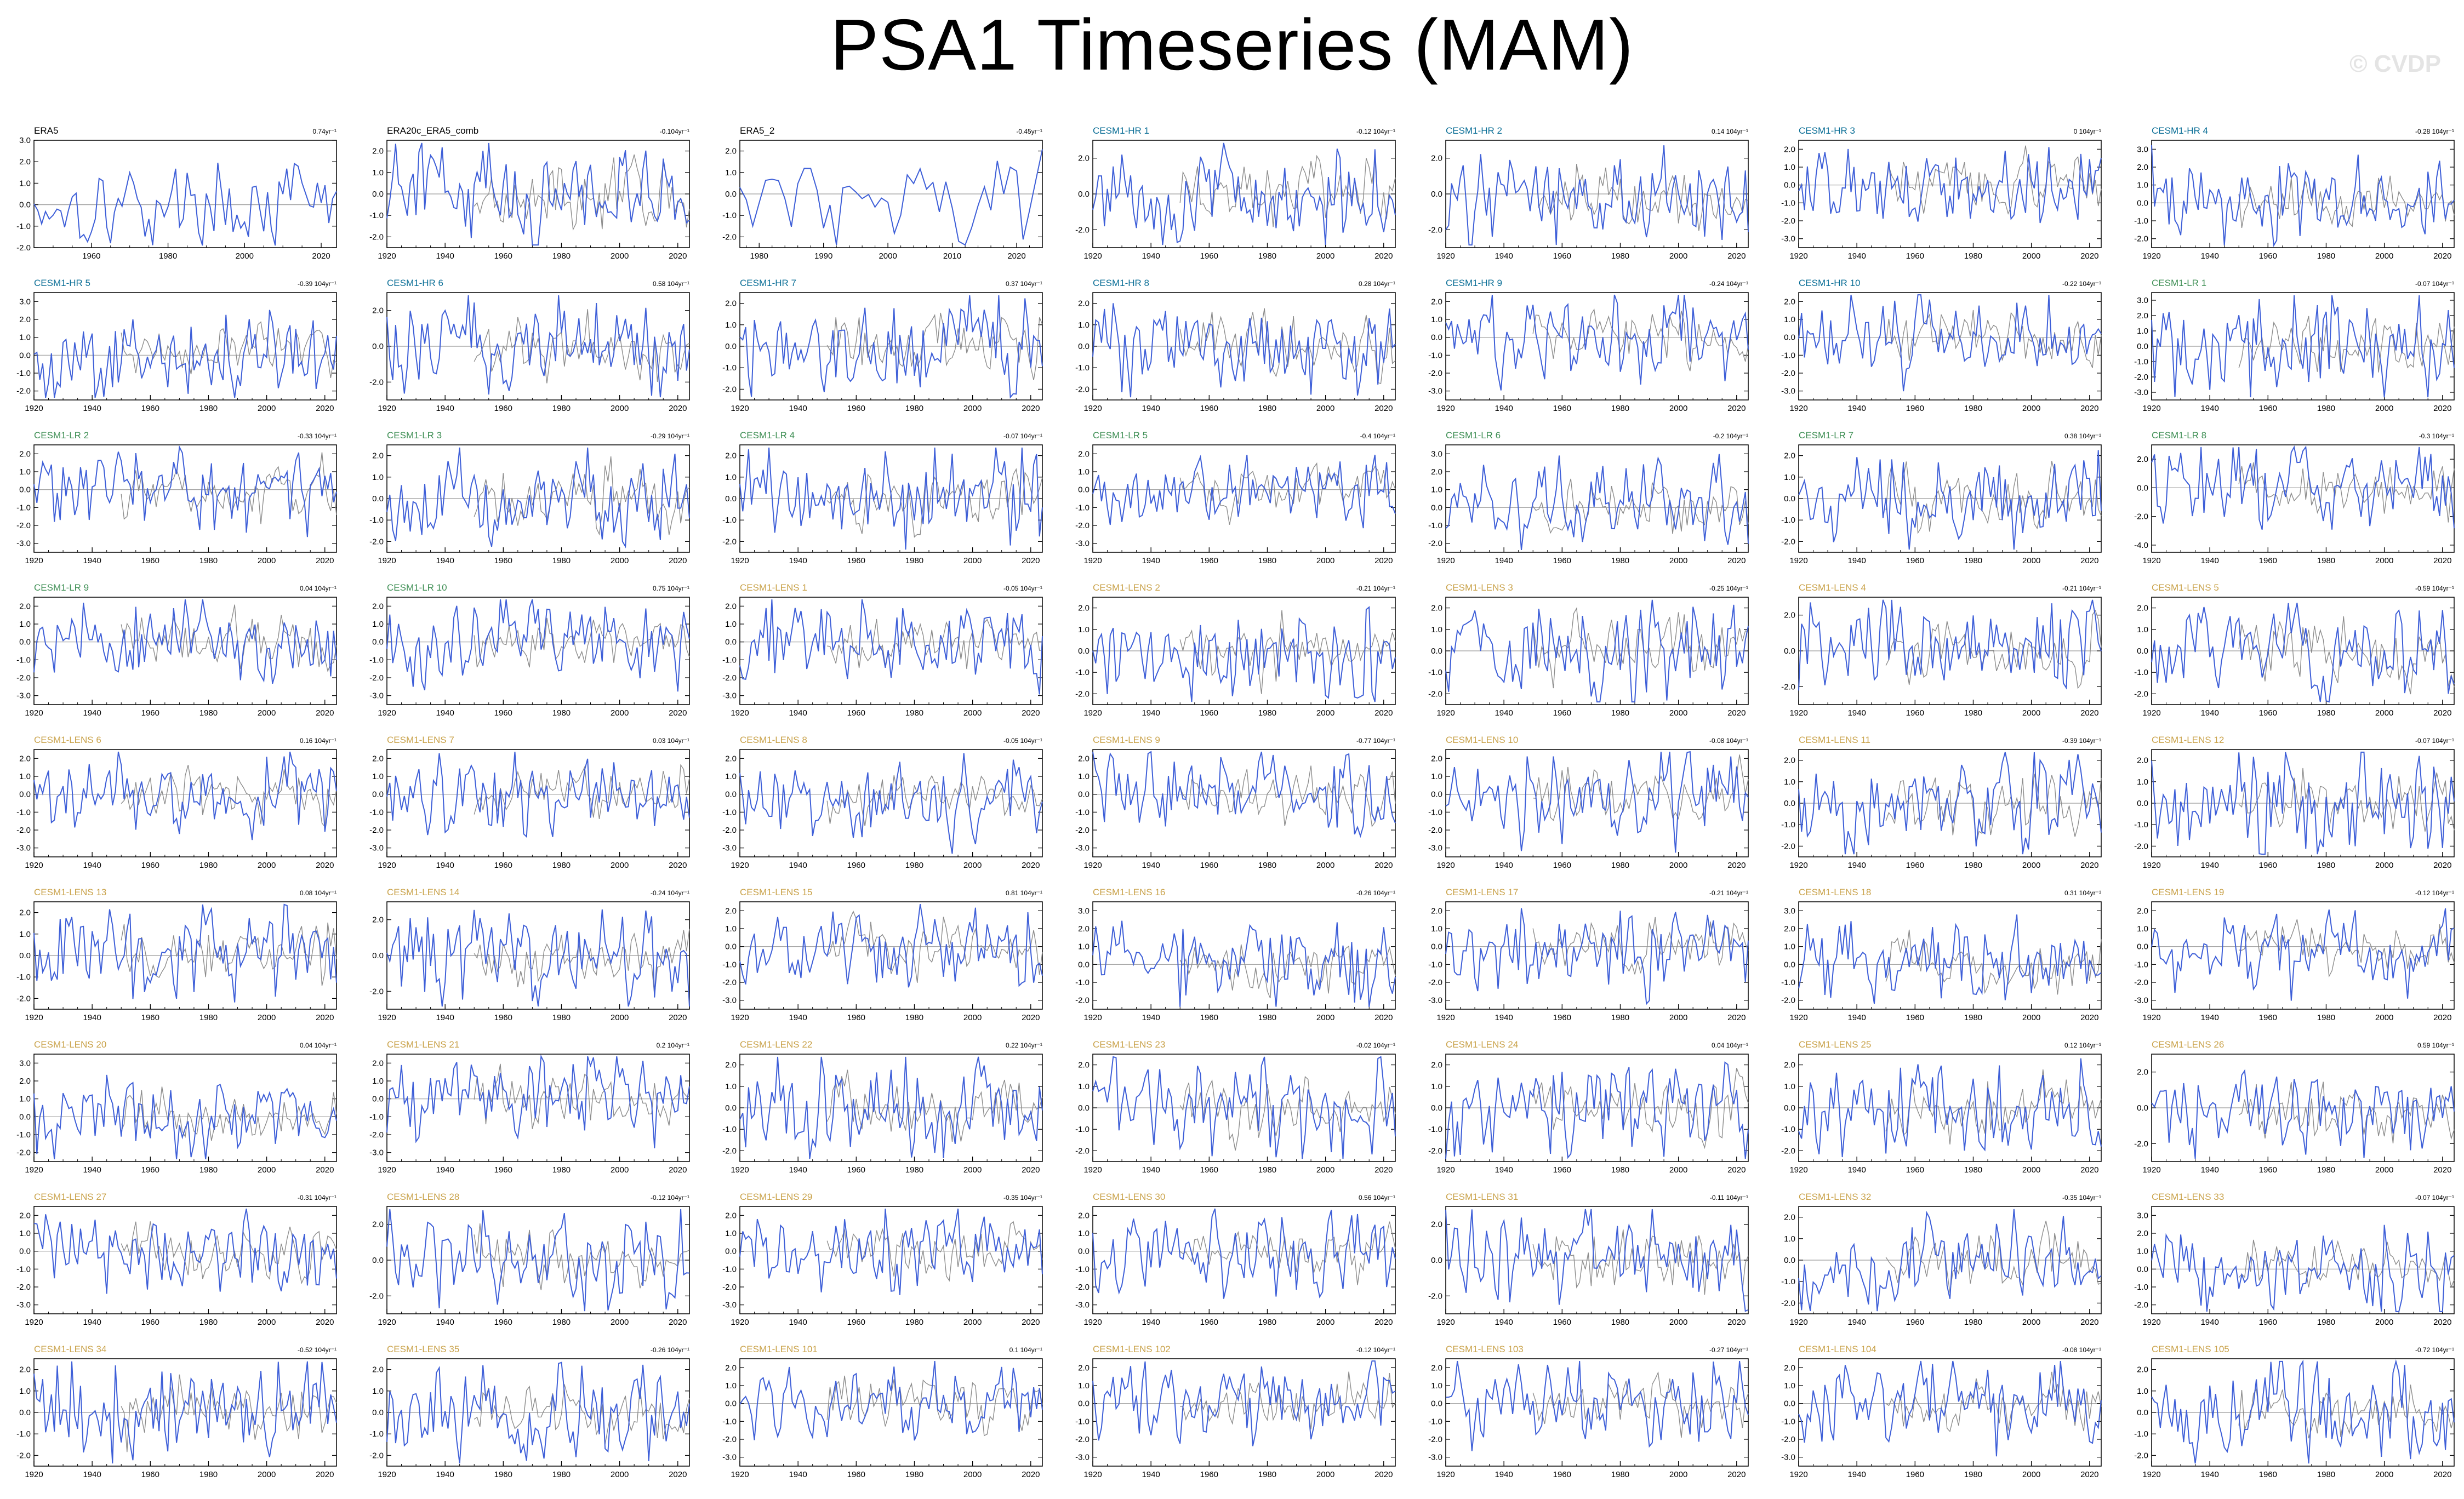 The height and width of the screenshot is (1499, 2464). What do you see at coordinates (729, 696) in the screenshot?
I see `y-tick-label: -3.0` at bounding box center [729, 696].